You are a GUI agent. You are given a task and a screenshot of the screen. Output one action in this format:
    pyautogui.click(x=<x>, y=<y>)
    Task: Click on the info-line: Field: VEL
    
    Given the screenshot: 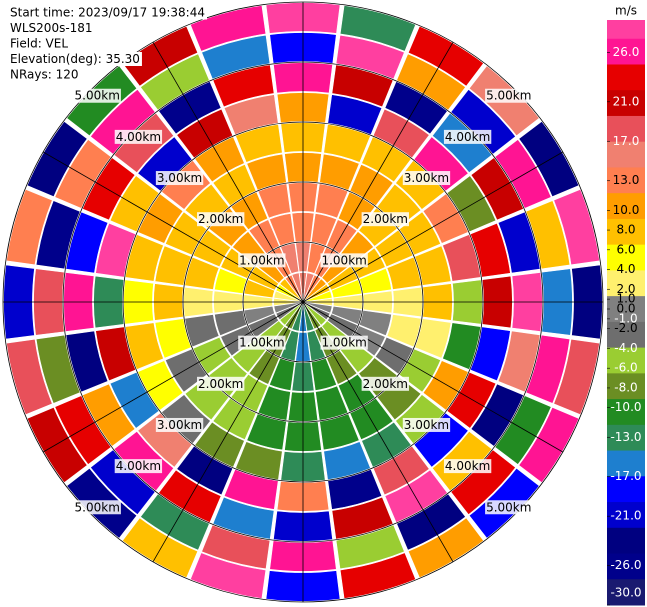 What is the action you would take?
    pyautogui.click(x=39, y=44)
    